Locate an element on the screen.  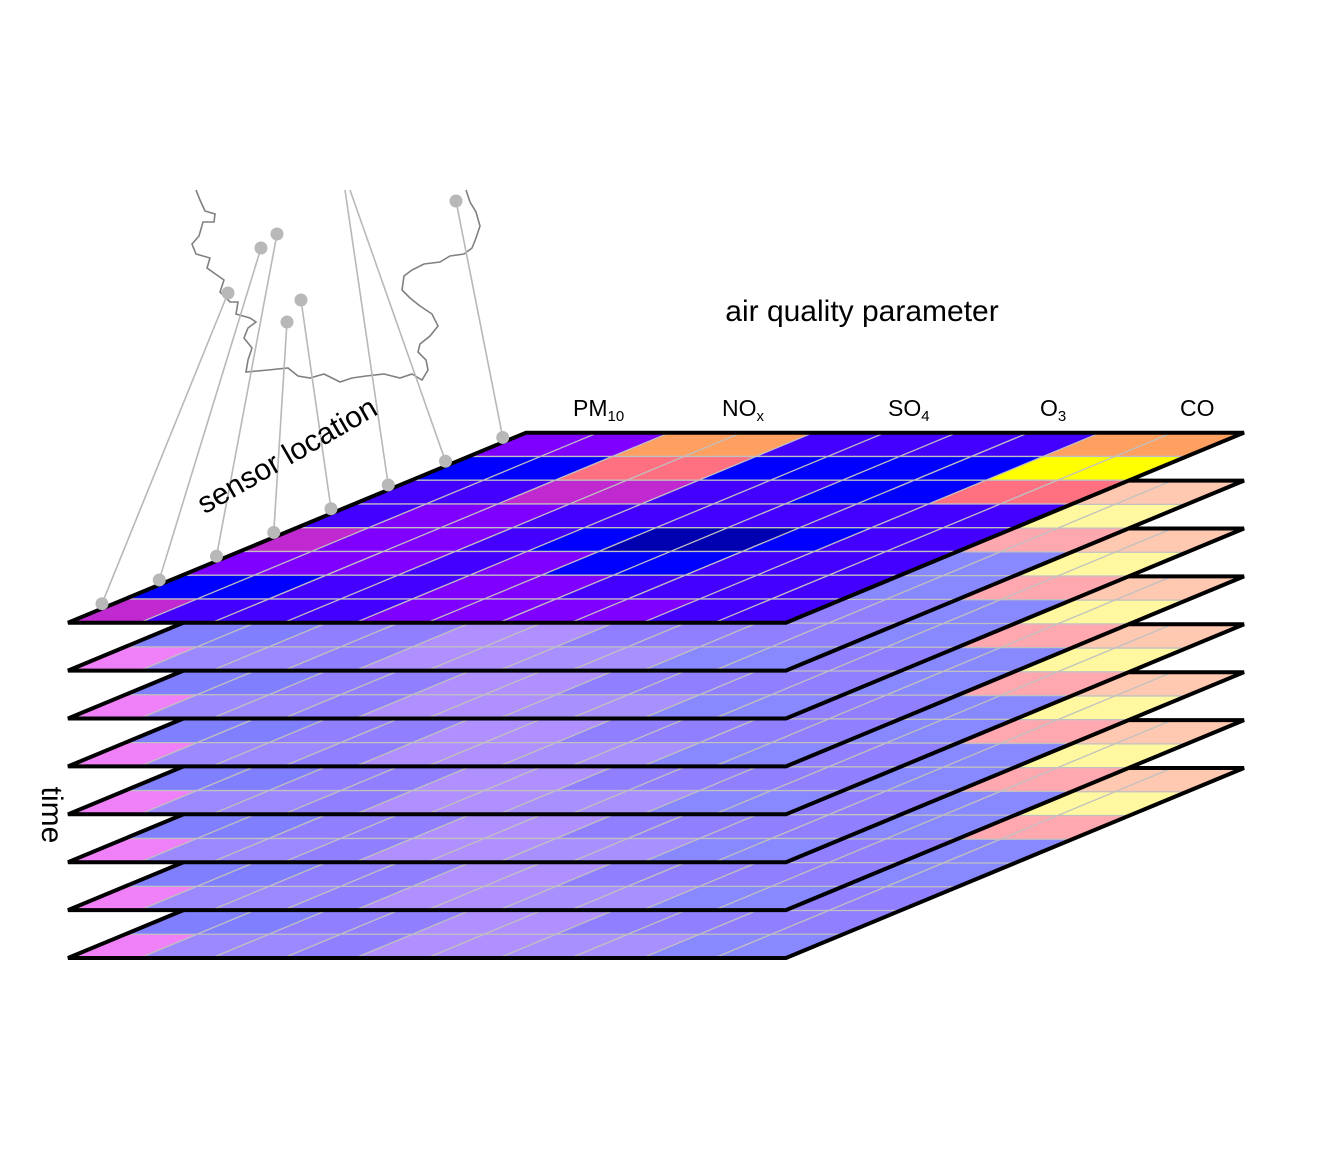
germany-map-outline is located at coordinates (336, 286).